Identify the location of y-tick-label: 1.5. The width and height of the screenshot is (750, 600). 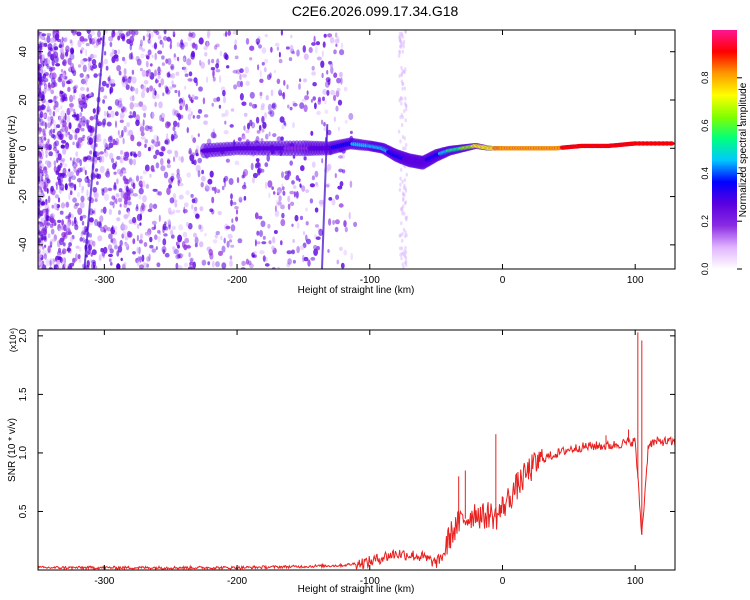
(23, 394).